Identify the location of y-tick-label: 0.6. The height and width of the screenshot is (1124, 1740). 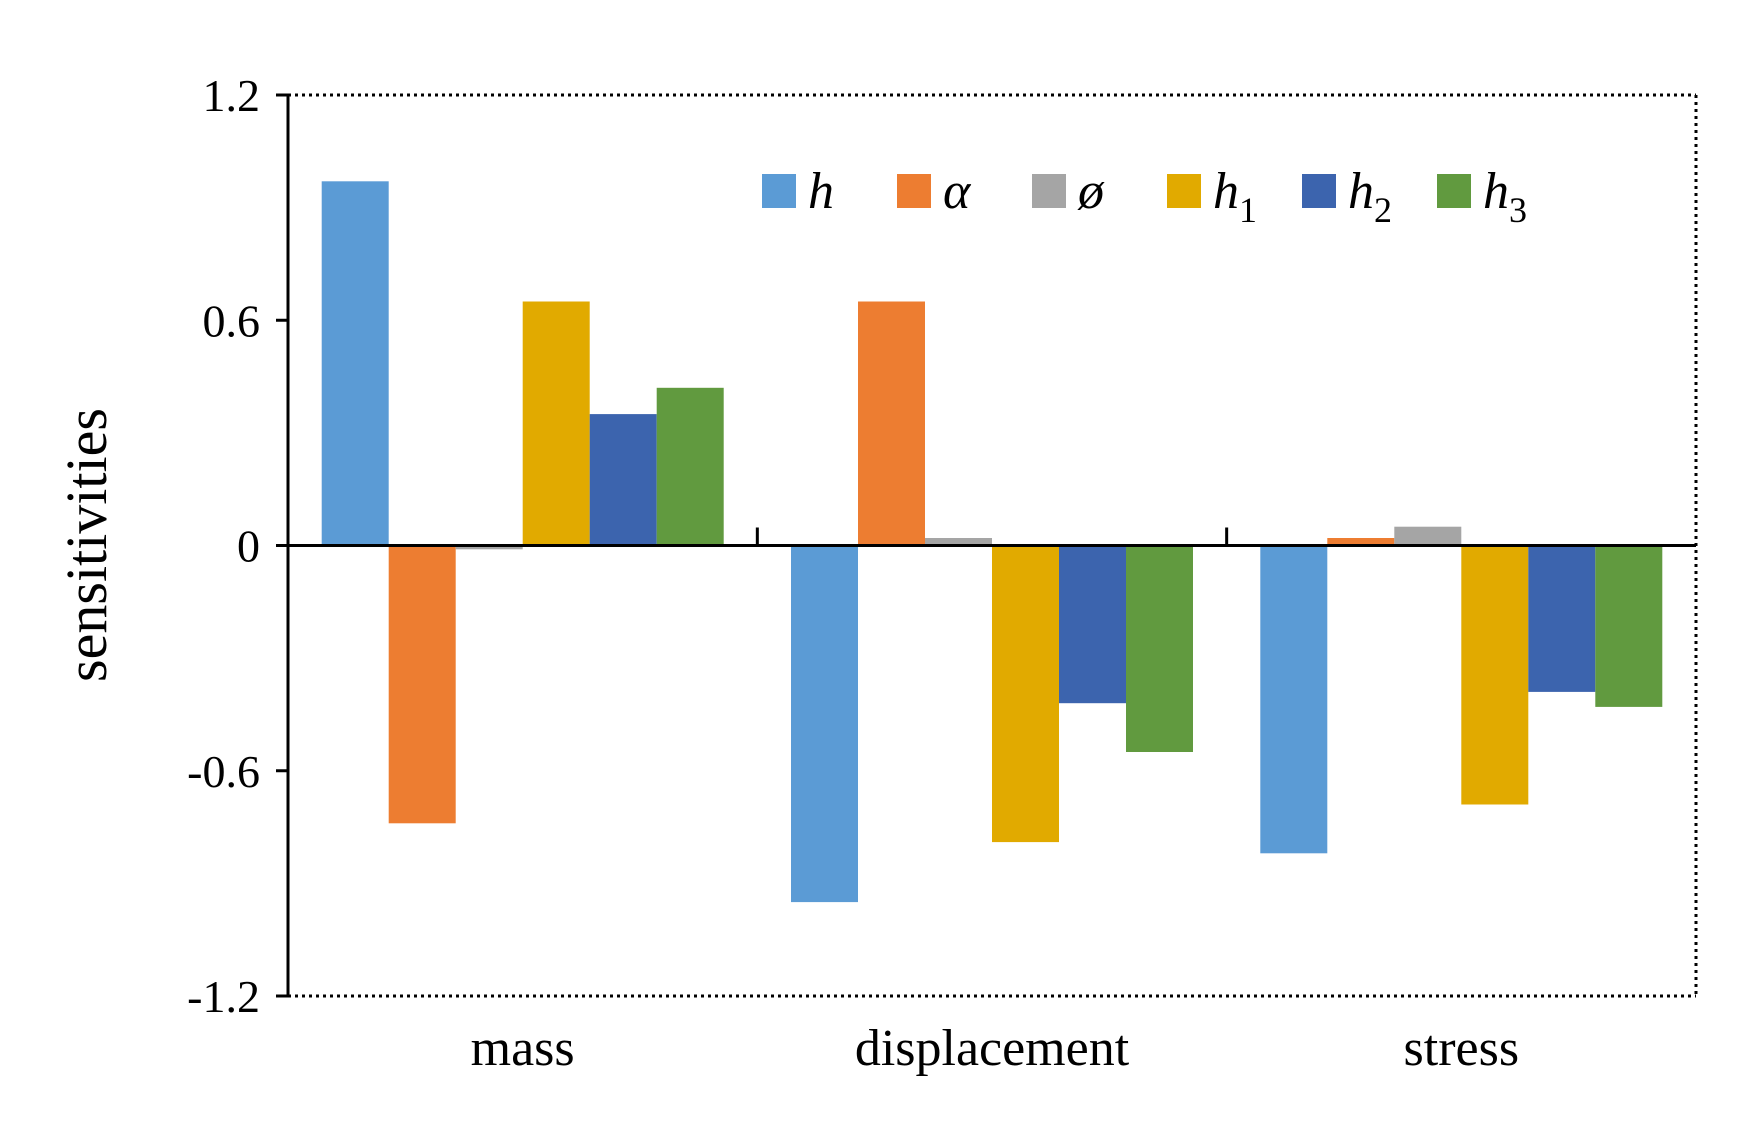
(232, 320).